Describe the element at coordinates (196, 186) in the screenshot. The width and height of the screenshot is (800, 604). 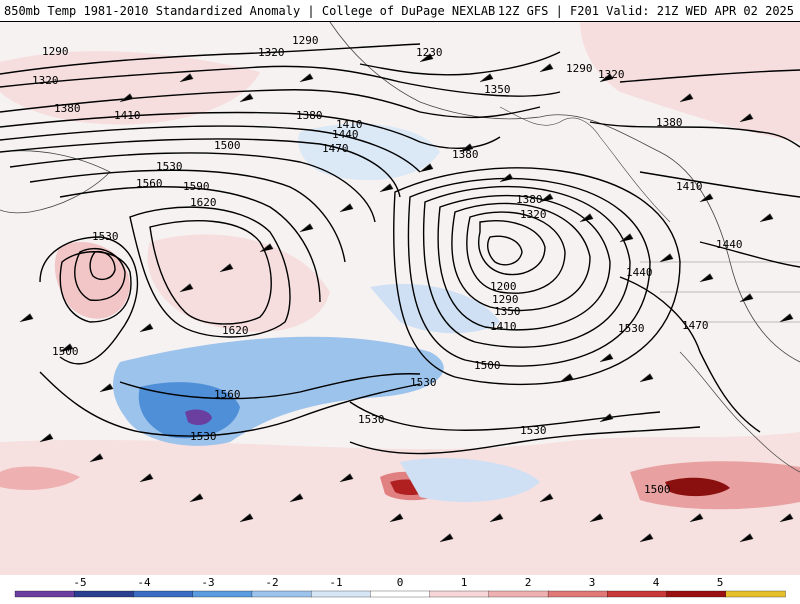
I see `contour-label: 1590` at that location.